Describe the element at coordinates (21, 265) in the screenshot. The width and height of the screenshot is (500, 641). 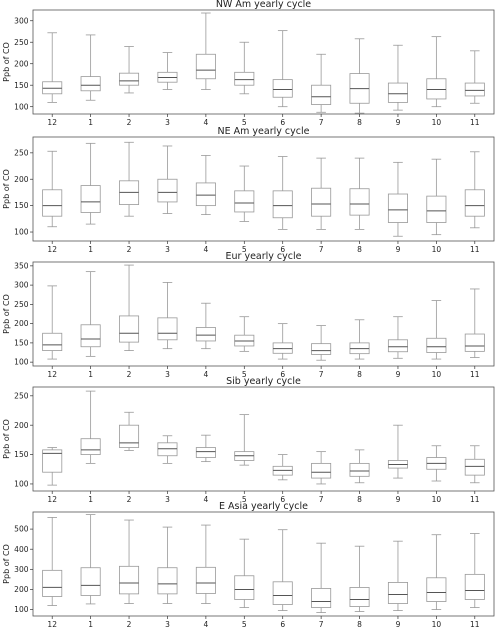
I see `y-tick-label: 350` at that location.